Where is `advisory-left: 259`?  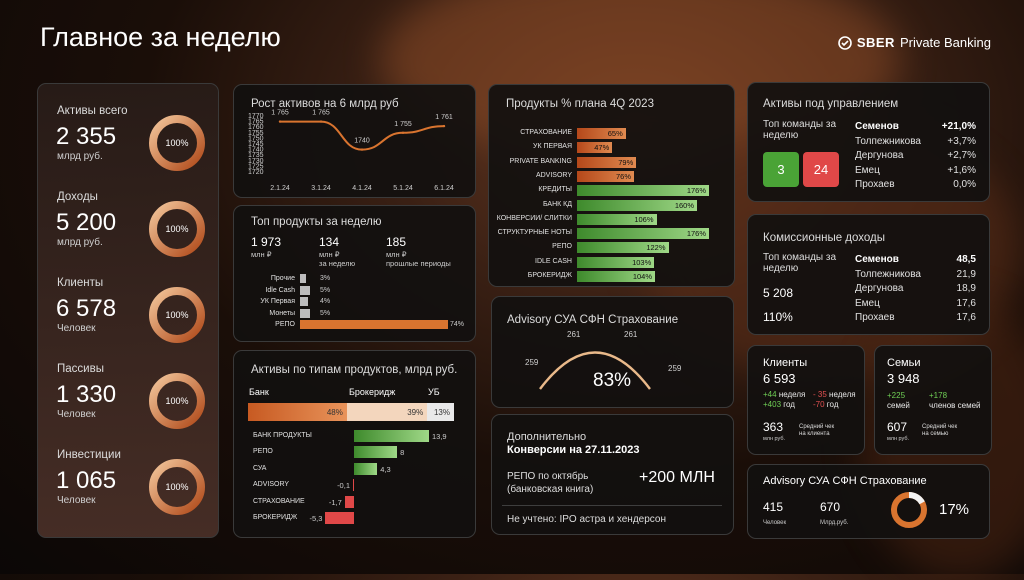 advisory-left: 259 is located at coordinates (532, 362).